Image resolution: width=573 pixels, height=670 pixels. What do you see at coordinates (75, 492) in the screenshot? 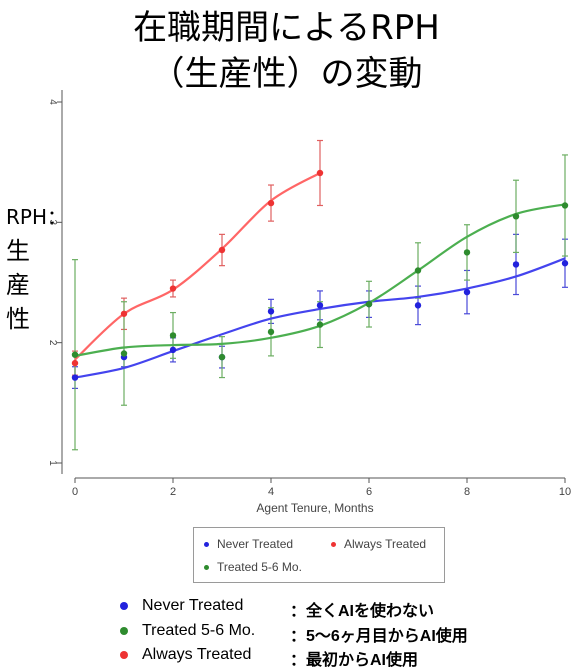
I see `x-tick-label: 0` at bounding box center [75, 492].